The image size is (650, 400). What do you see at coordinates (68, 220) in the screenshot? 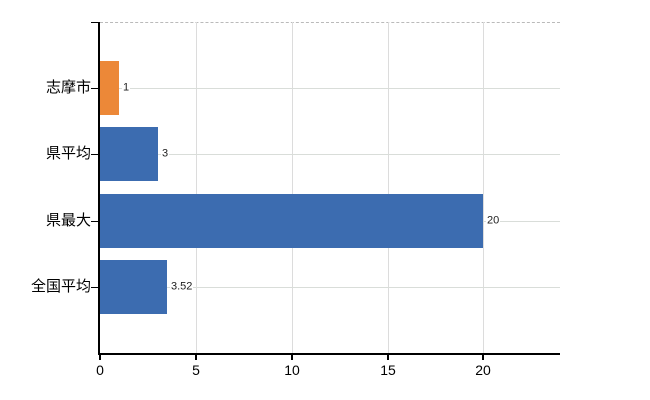
I see `category-label: 県最大` at bounding box center [68, 220].